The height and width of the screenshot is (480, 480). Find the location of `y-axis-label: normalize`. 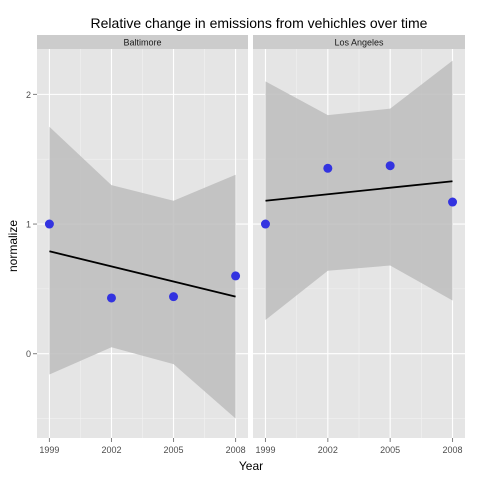

y-axis-label: normalize is located at coordinates (13, 246).